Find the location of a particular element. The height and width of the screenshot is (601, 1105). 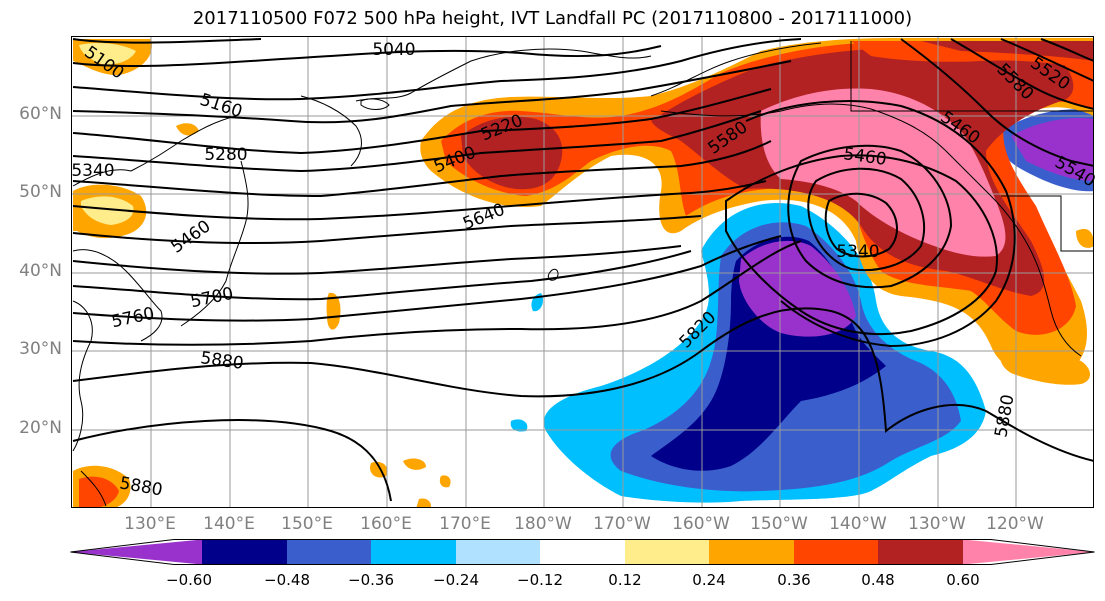

lon-label-170e: 170°E is located at coordinates (465, 524).